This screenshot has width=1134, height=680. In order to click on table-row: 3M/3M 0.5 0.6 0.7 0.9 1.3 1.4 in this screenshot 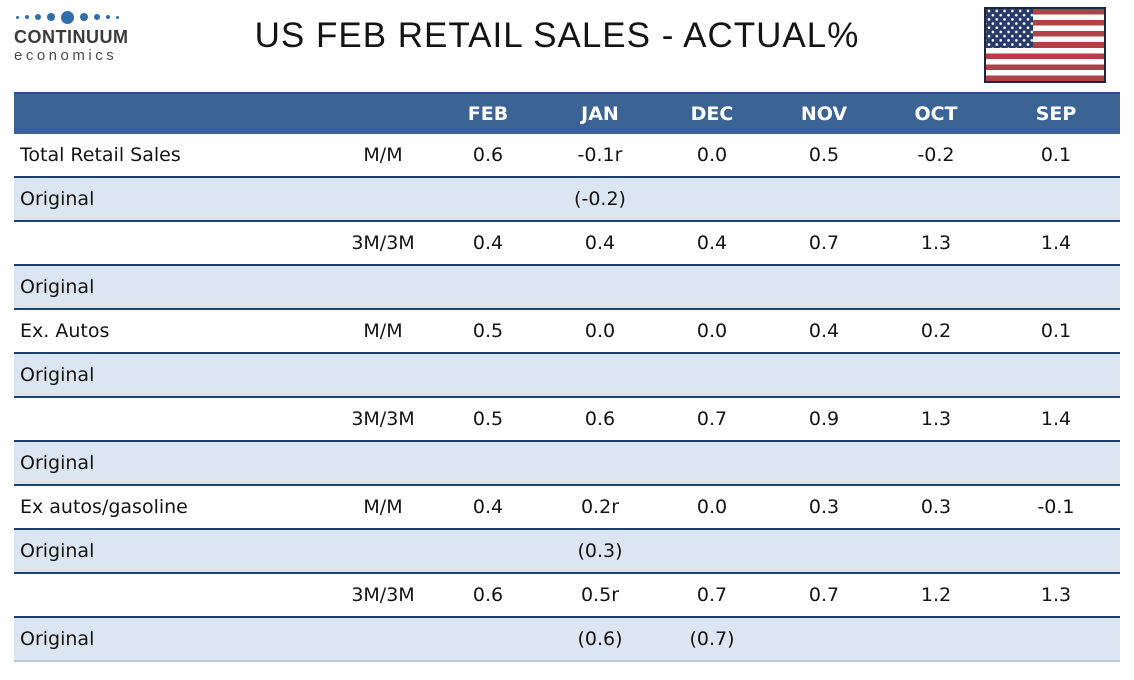, I will do `click(567, 419)`.